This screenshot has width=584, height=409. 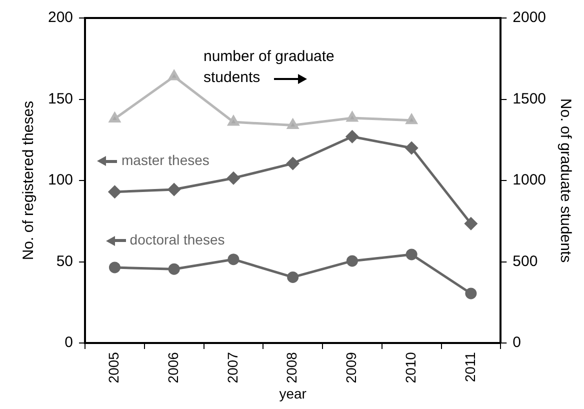 I want to click on y2-tick-label: 0, so click(x=516, y=343).